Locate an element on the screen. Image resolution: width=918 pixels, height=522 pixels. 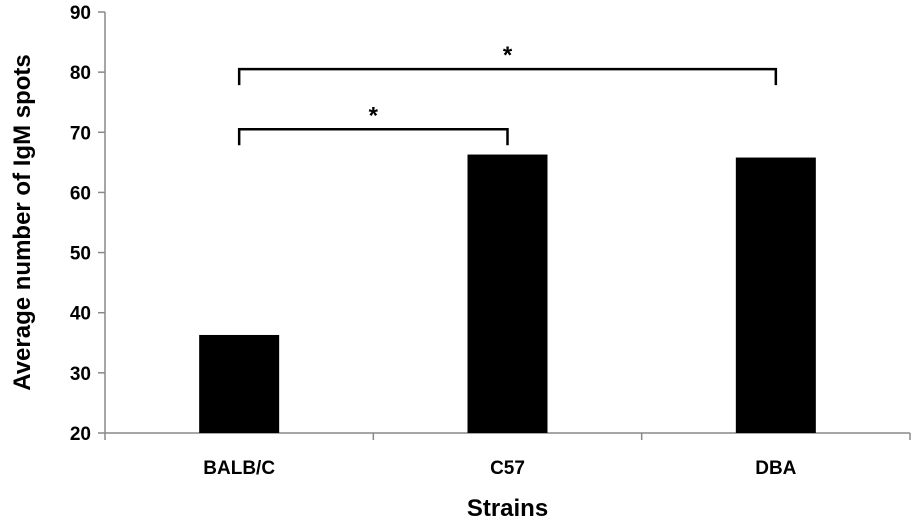
y-tick-label: 90 is located at coordinates (80, 13).